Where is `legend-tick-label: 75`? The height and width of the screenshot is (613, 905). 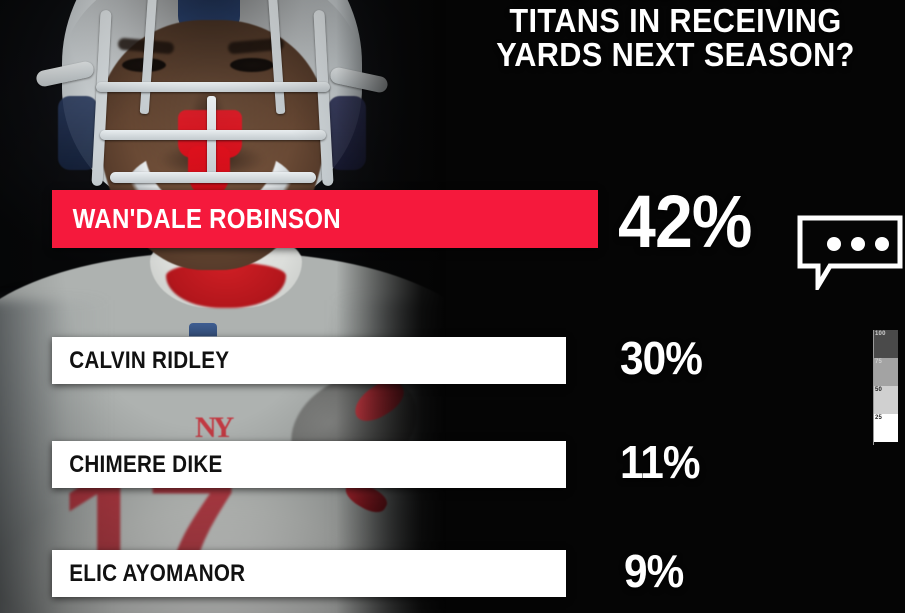
legend-tick-label: 75 is located at coordinates (879, 362).